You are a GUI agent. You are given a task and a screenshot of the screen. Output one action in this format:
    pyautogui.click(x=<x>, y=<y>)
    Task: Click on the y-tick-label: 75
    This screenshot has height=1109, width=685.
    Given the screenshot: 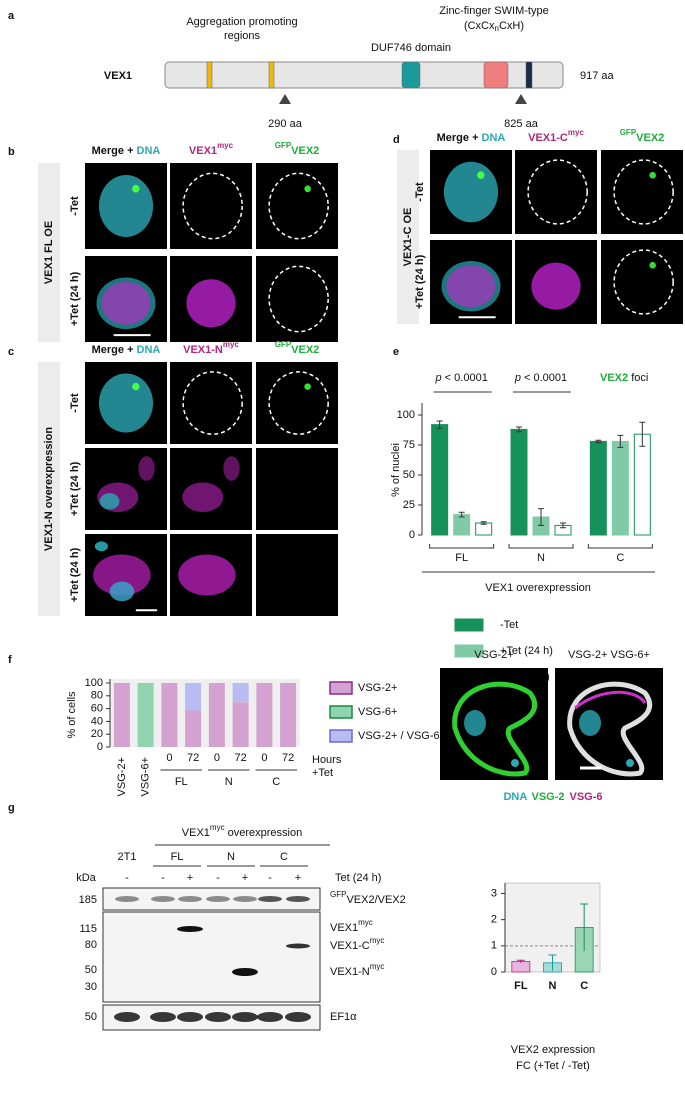 What is the action you would take?
    pyautogui.click(x=409, y=445)
    